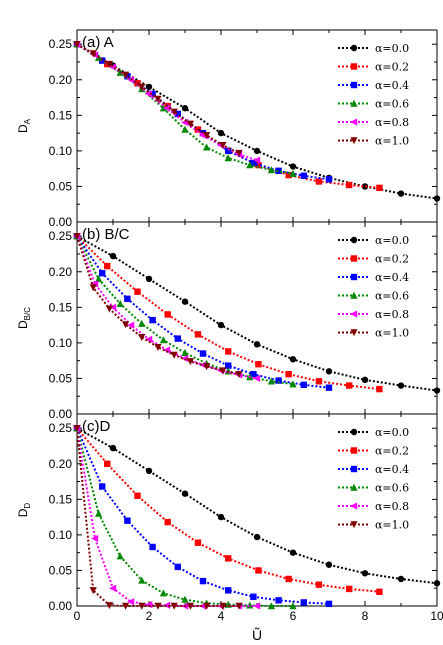 The width and height of the screenshot is (443, 645). What do you see at coordinates (373, 506) in the screenshot?
I see `legend-item: α=0.8` at bounding box center [373, 506].